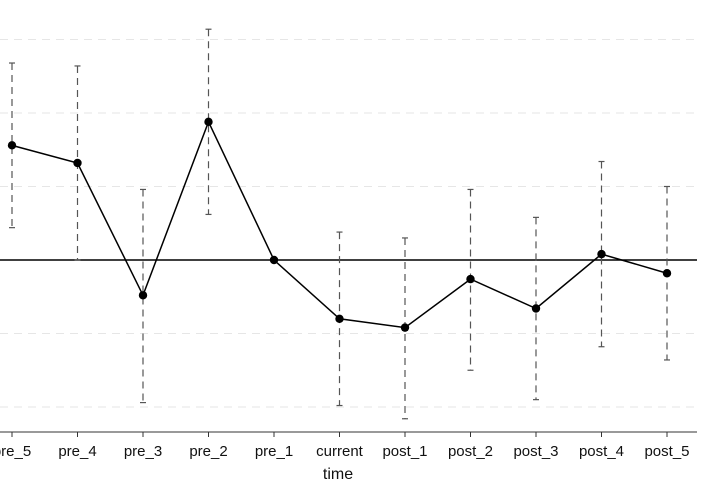 This screenshot has width=717, height=504. I want to click on x-axis-title: time, so click(338, 474).